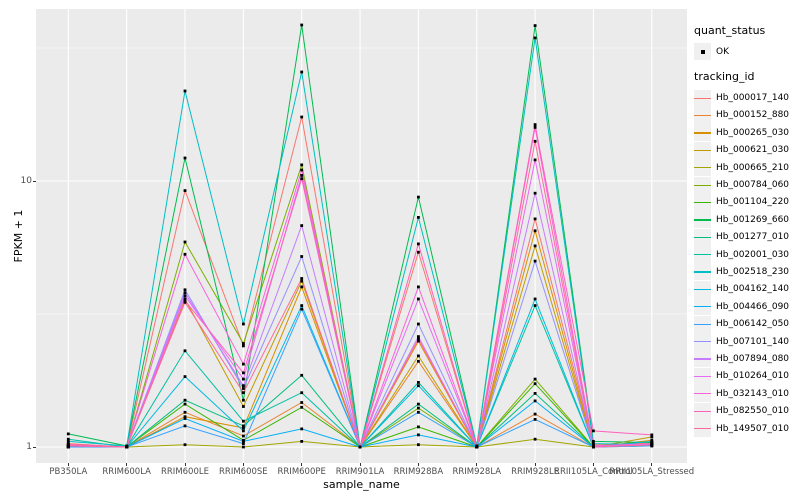  I want to click on x-tick-label: RRIM600SE, so click(243, 472).